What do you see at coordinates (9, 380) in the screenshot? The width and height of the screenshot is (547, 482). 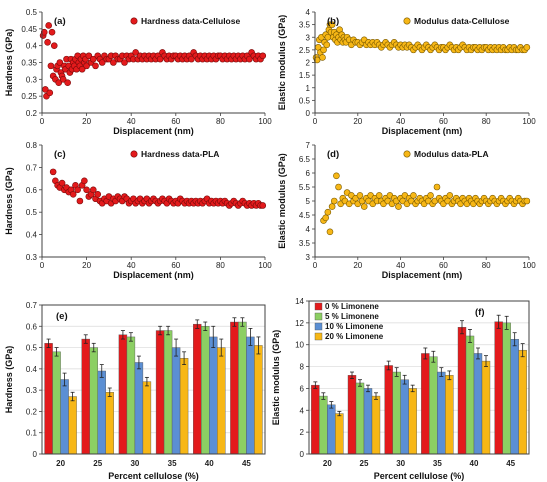 I see `y-axis-title: Hardness (GPa)` at bounding box center [9, 380].